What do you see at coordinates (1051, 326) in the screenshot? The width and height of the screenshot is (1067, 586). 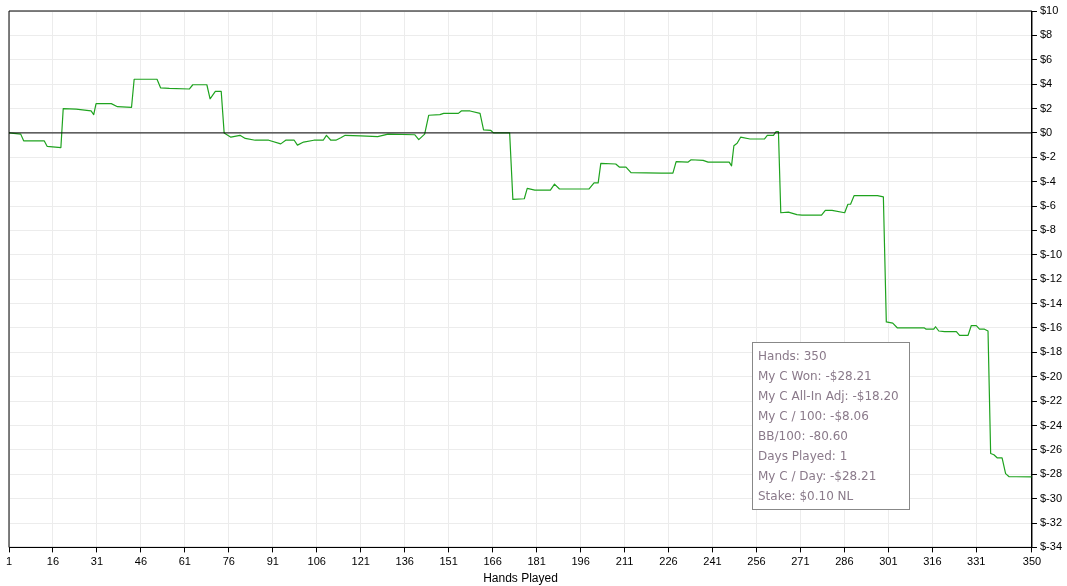 I see `y-tick-label: $-16` at bounding box center [1051, 326].